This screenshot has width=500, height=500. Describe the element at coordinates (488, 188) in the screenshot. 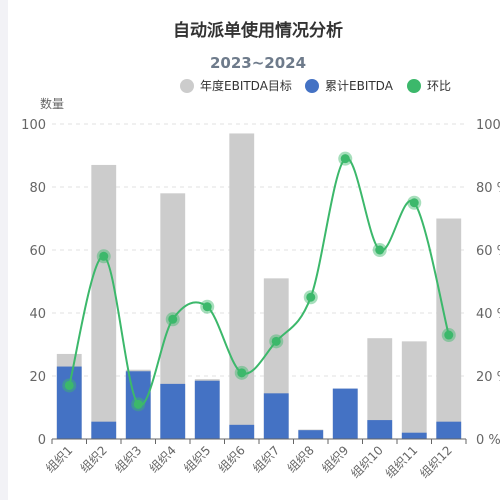

I see `y2-tick-label: 80 %` at that location.